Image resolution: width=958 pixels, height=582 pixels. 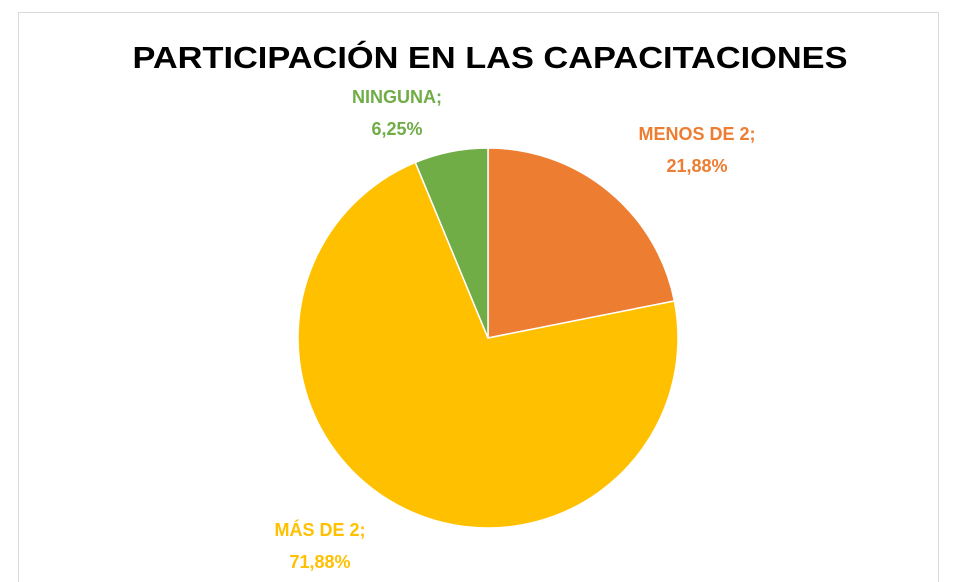 What do you see at coordinates (696, 134) in the screenshot?
I see `data-label-category: MENOS DE 2;` at bounding box center [696, 134].